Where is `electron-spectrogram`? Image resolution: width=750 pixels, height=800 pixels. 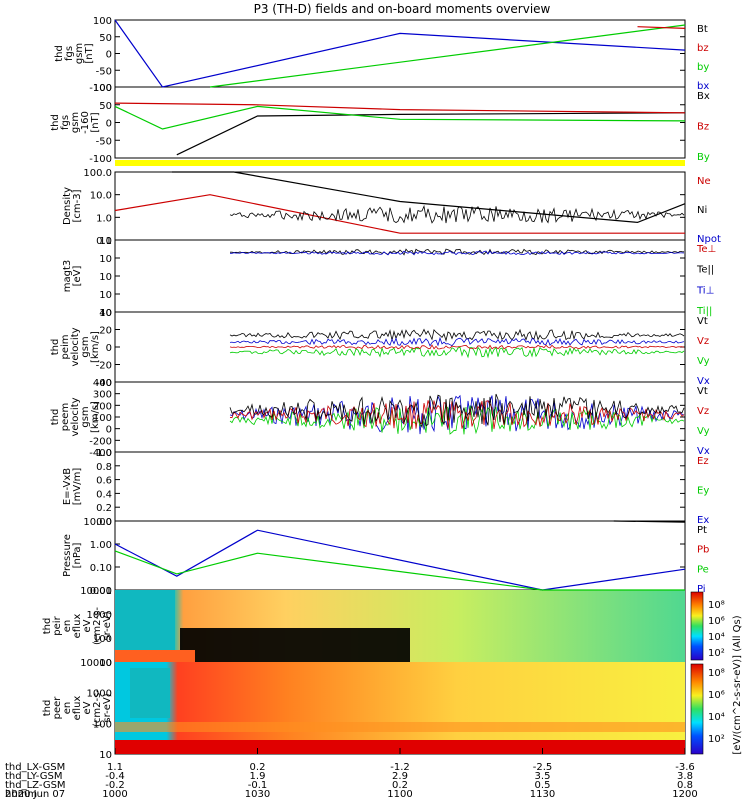 electron-spectrogram is located at coordinates (400, 708).